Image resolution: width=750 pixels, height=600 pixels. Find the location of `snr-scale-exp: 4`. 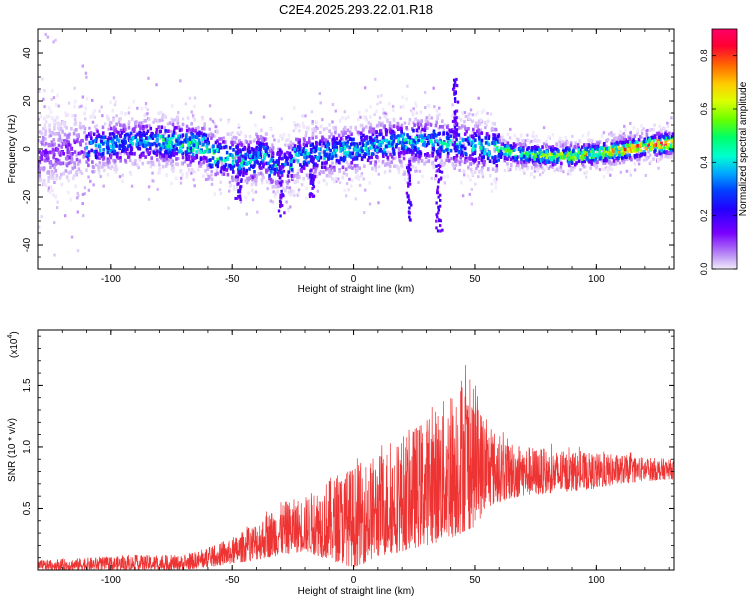

snr-scale-exp: 4 is located at coordinates (10, 337).